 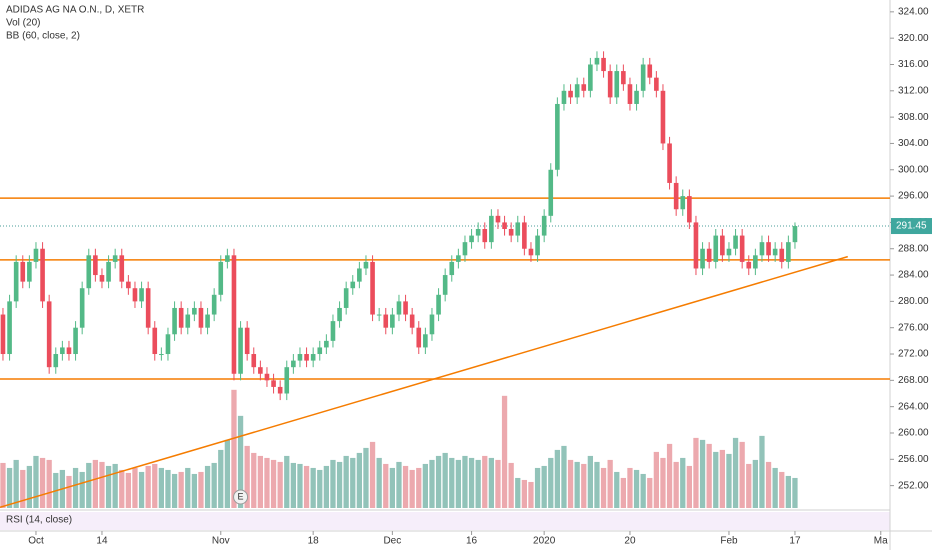 I want to click on y-tick-label: 320.00, so click(x=913, y=38).